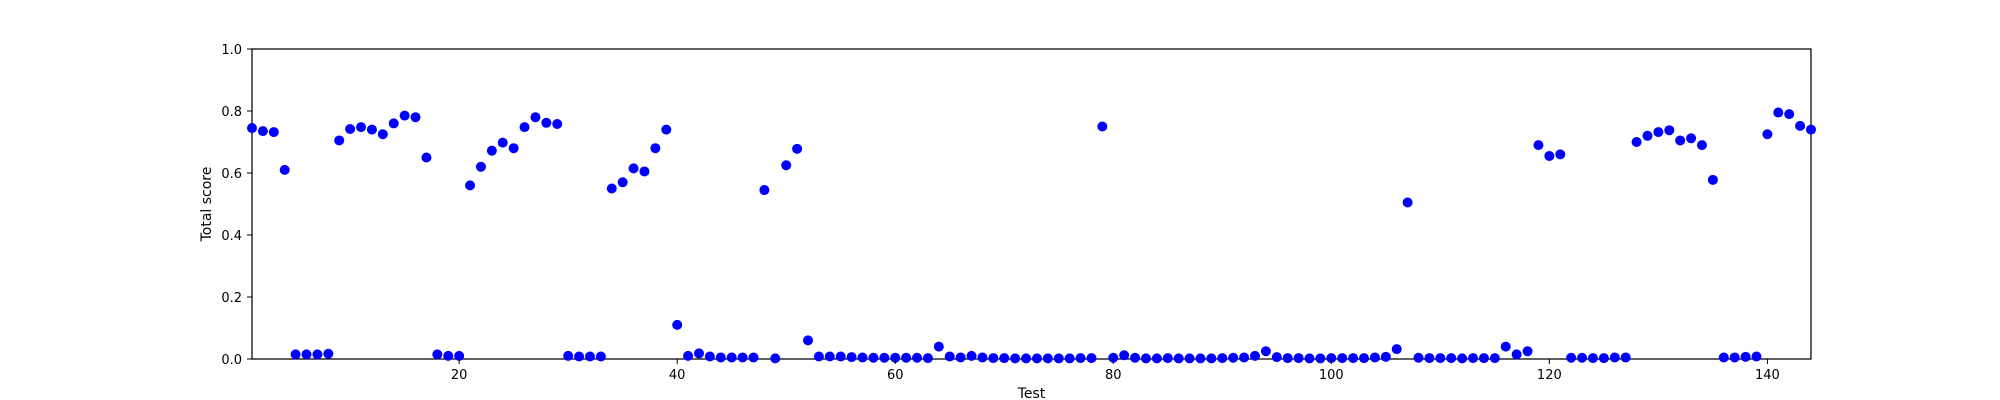 Image resolution: width=2000 pixels, height=400 pixels. What do you see at coordinates (231, 112) in the screenshot?
I see `y-tick-label: 0.8` at bounding box center [231, 112].